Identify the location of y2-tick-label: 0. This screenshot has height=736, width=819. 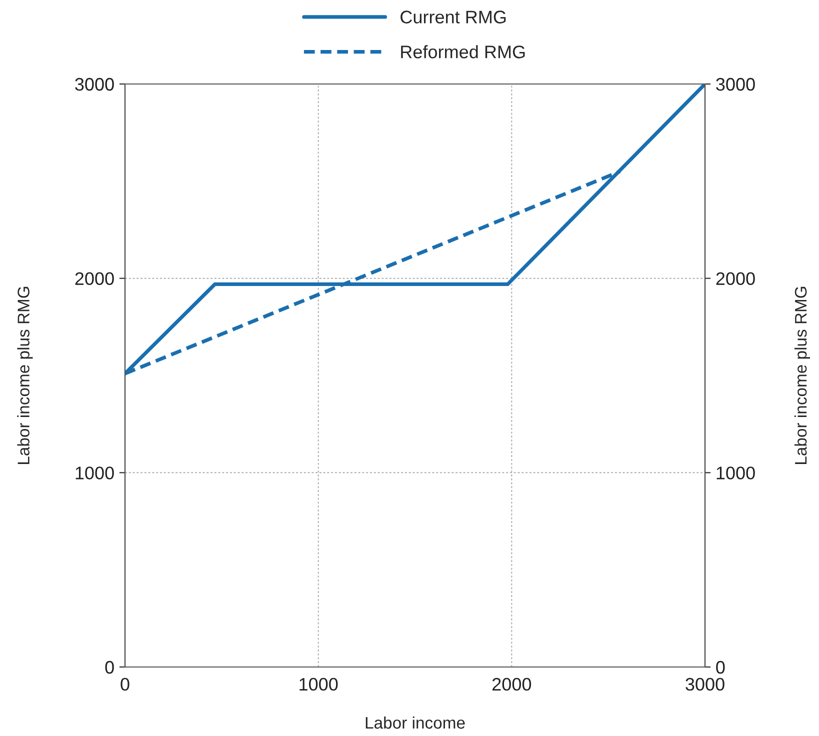
(720, 667).